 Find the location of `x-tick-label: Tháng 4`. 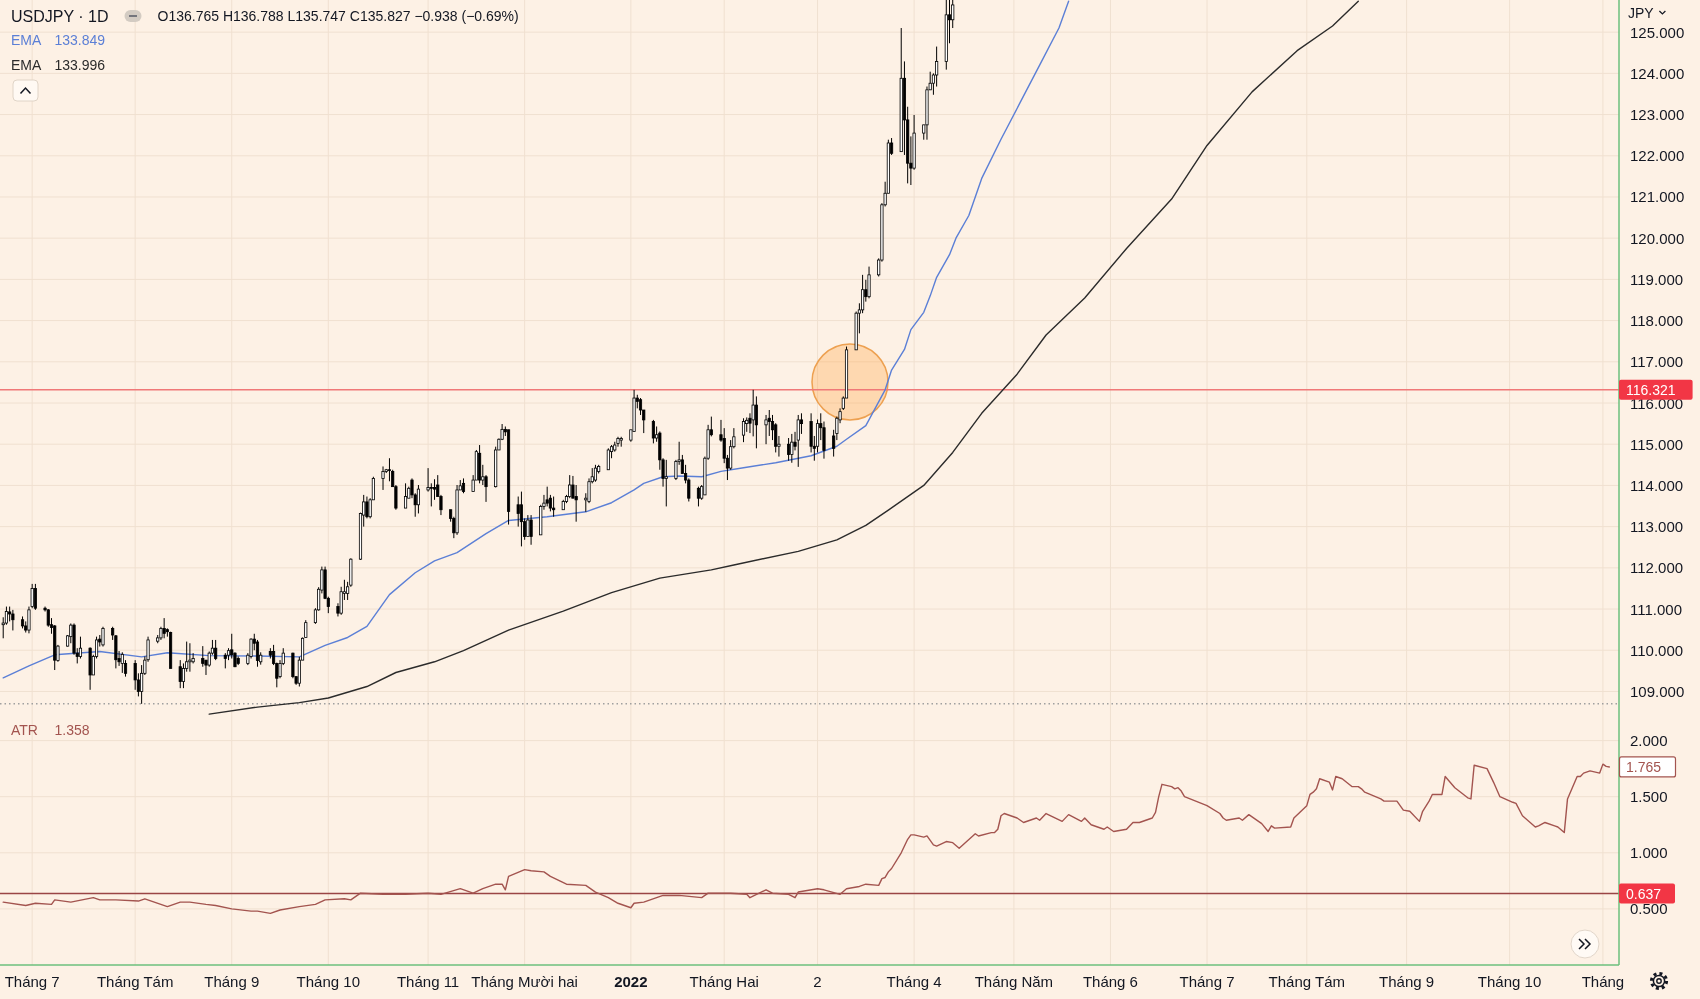

x-tick-label: Tháng 4 is located at coordinates (914, 981).